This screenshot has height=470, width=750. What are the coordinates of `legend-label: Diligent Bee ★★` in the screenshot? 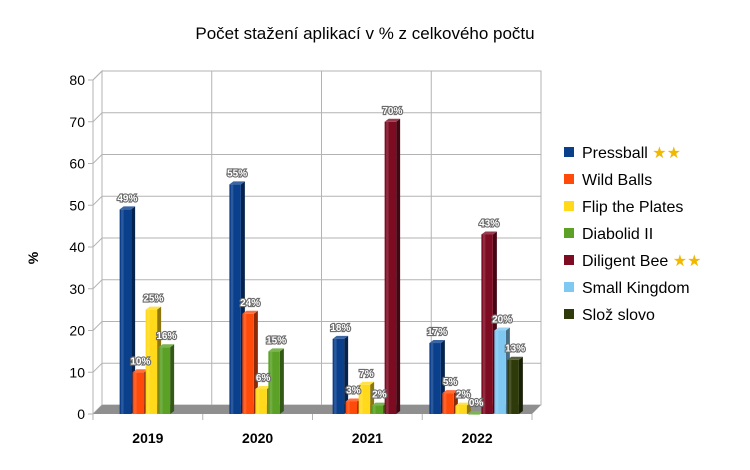 It's located at (641, 260).